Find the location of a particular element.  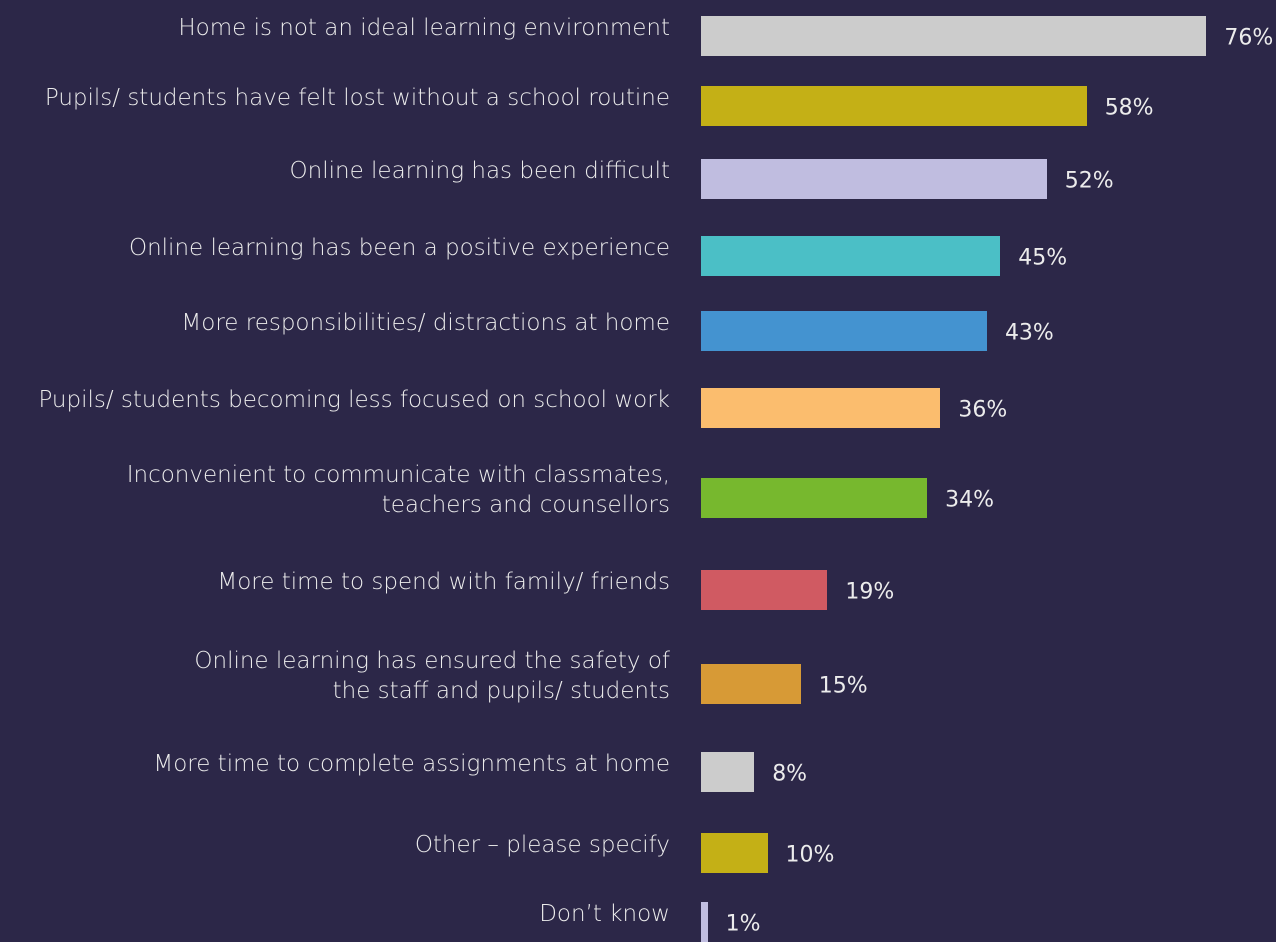

value-label: 8% is located at coordinates (790, 774).